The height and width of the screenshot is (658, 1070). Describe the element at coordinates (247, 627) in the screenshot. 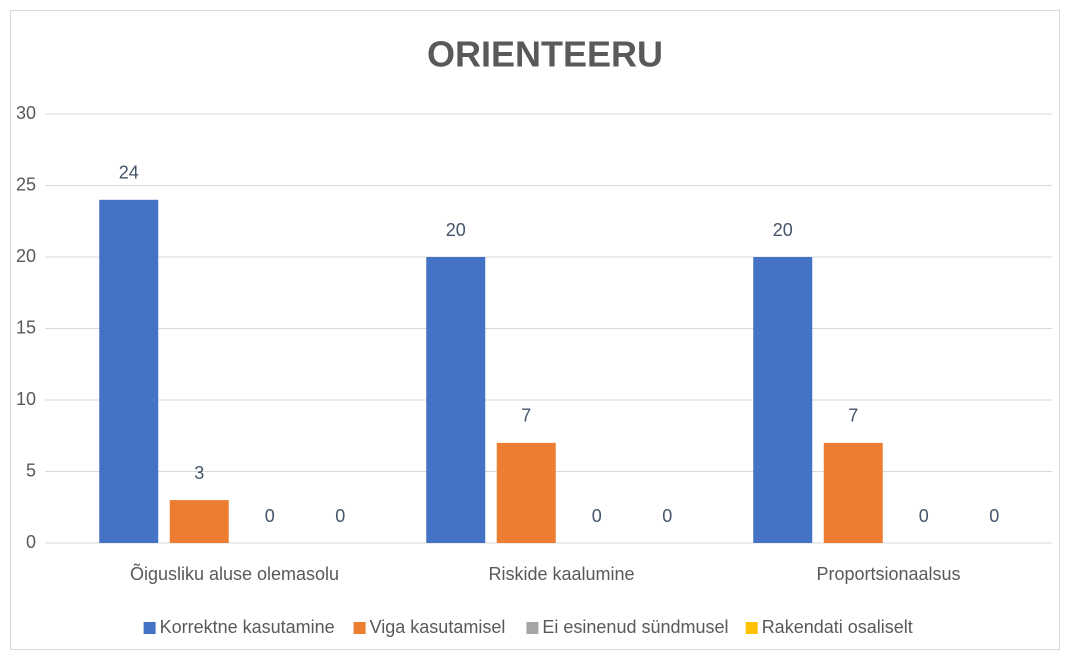

I see `legend-label: Korrektne kasutamine` at that location.